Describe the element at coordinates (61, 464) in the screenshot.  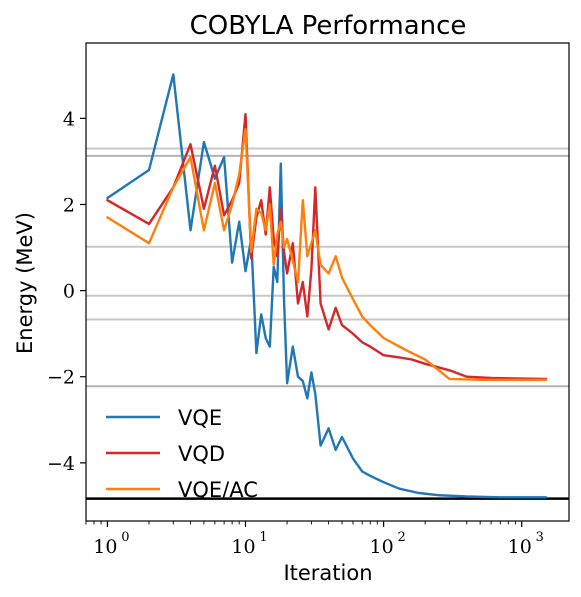
I see `y-tick-label: −4` at that location.